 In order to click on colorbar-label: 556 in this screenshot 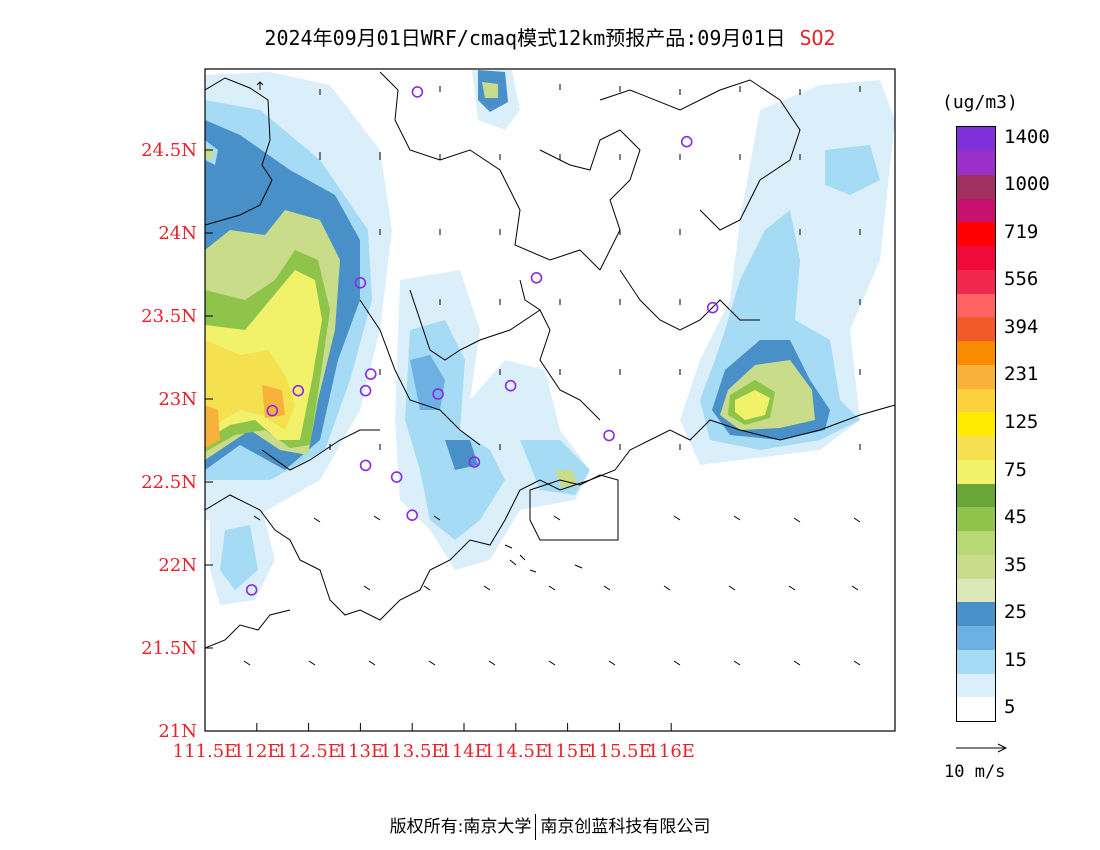, I will do `click(1021, 279)`.